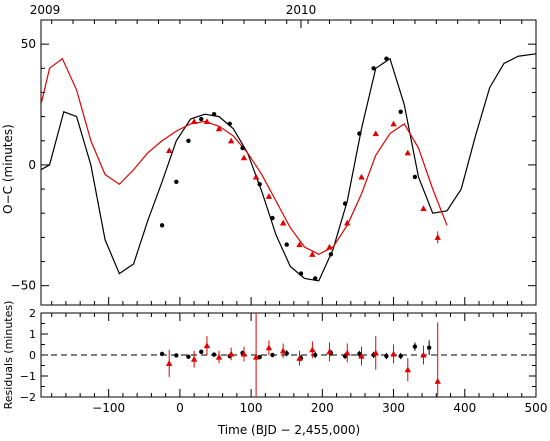  What do you see at coordinates (536, 408) in the screenshot?
I see `x-tick-label: 500` at bounding box center [536, 408].